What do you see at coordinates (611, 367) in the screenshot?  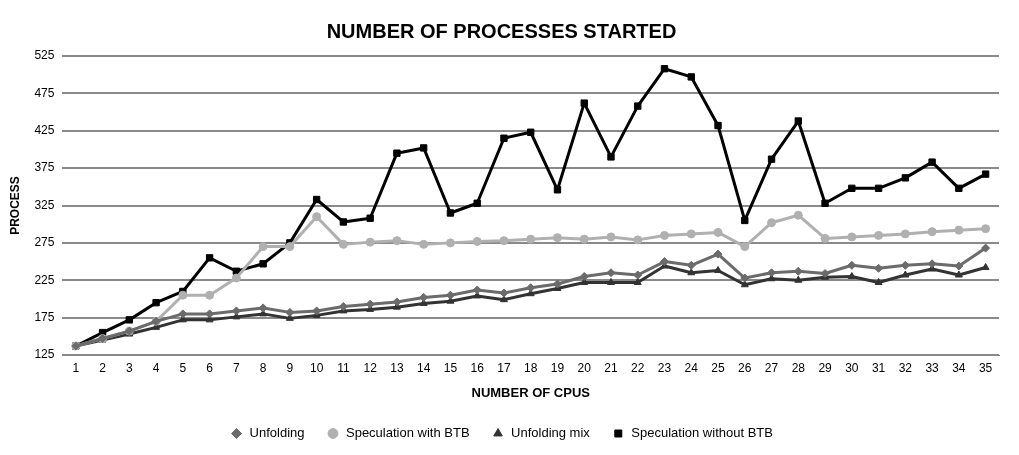 I see `x-tick-label: 21` at bounding box center [611, 367].